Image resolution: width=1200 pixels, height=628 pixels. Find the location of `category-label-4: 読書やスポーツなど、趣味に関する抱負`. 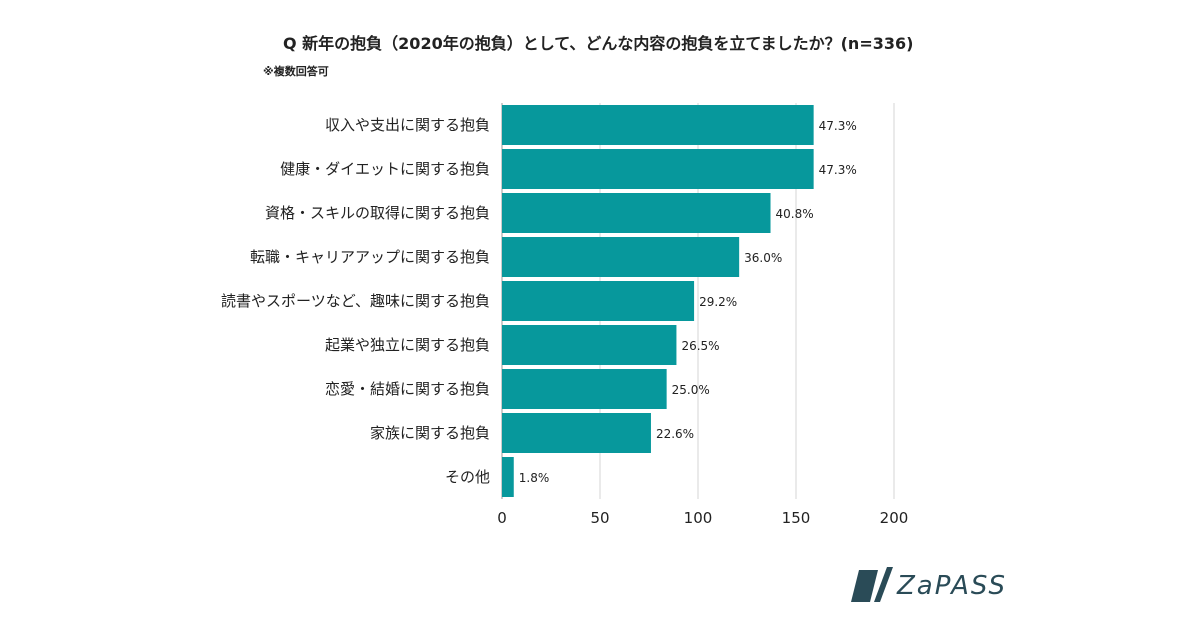

category-label-4: 読書やスポーツなど、趣味に関する抱負 is located at coordinates (355, 301).